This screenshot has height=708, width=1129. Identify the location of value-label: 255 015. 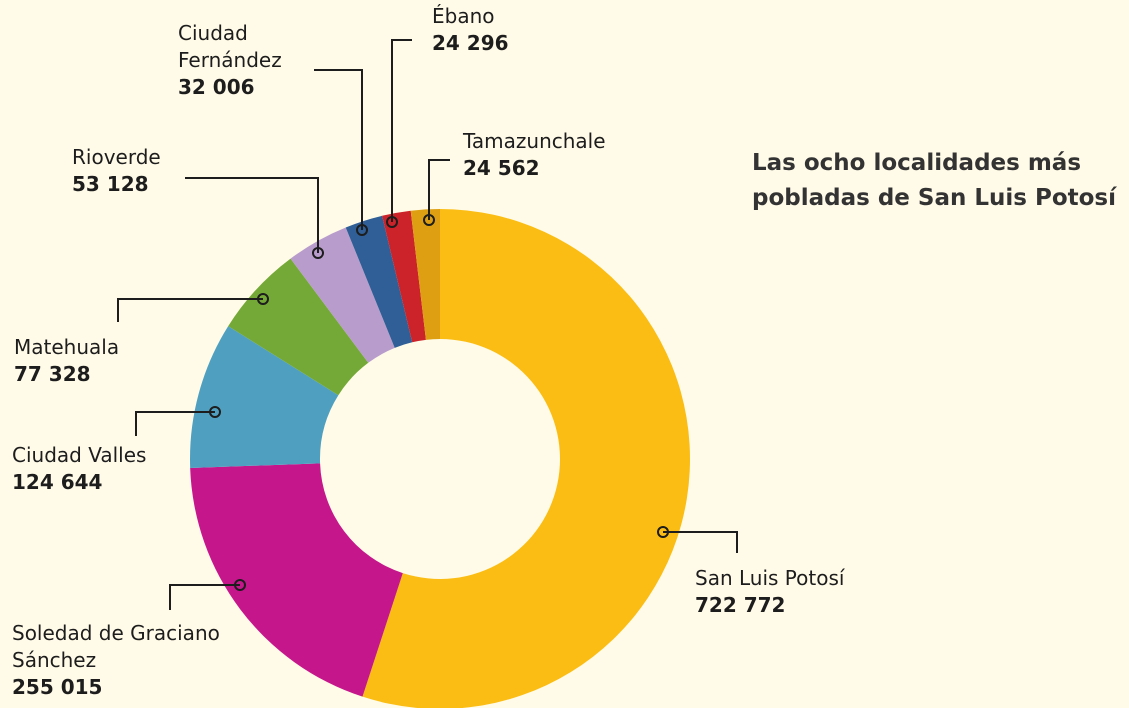
(57, 687).